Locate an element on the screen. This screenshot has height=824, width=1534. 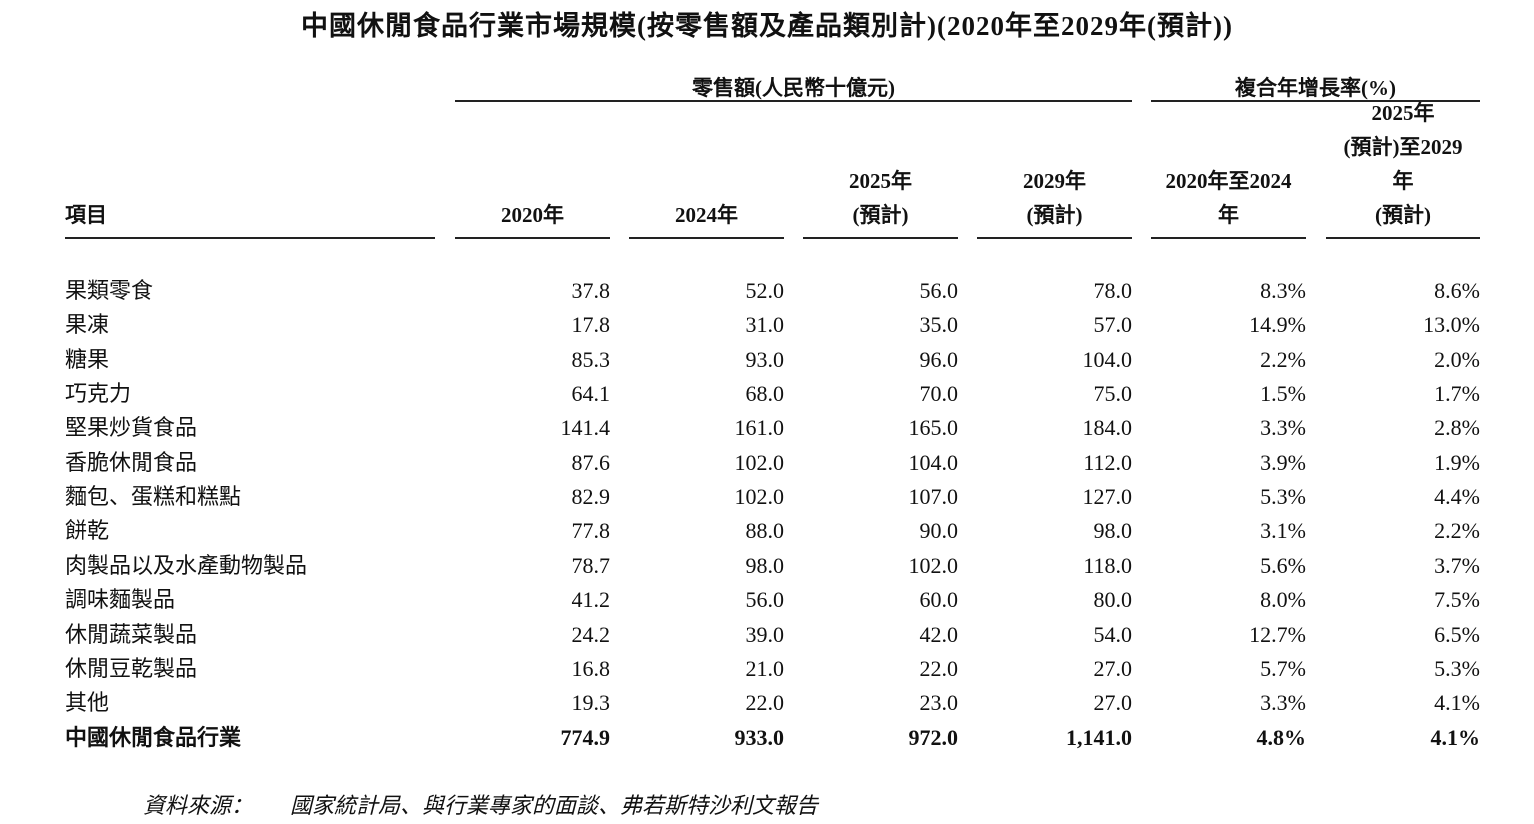
column-header: 2020年至2024 年 is located at coordinates (1228, 157).